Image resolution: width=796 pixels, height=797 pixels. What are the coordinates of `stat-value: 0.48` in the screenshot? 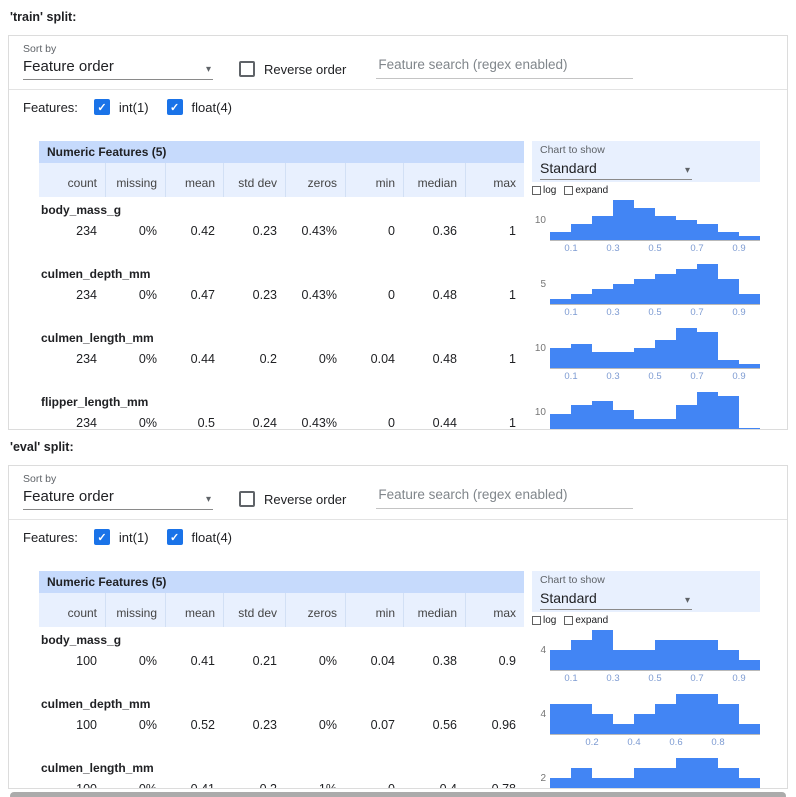 It's located at (444, 295).